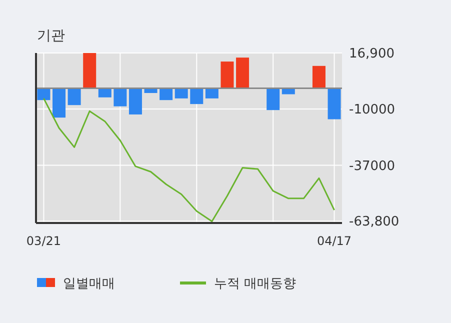 The height and width of the screenshot is (323, 451). Describe the element at coordinates (371, 54) in the screenshot. I see `y-tick-label: 16,900` at that location.